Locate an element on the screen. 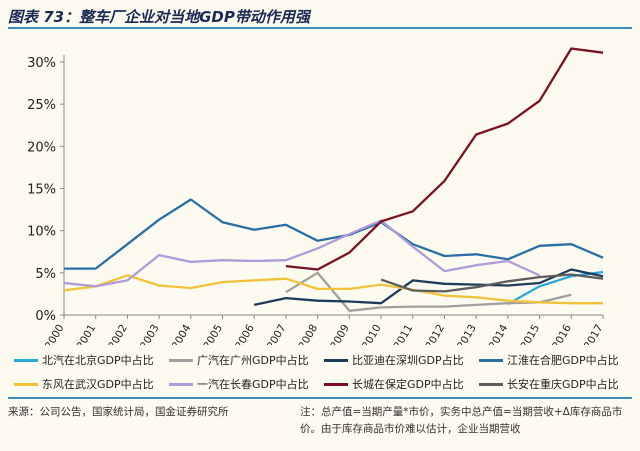  source-text: 来源：公司公告，国家统计局，国金证券研究所 is located at coordinates (118, 412).